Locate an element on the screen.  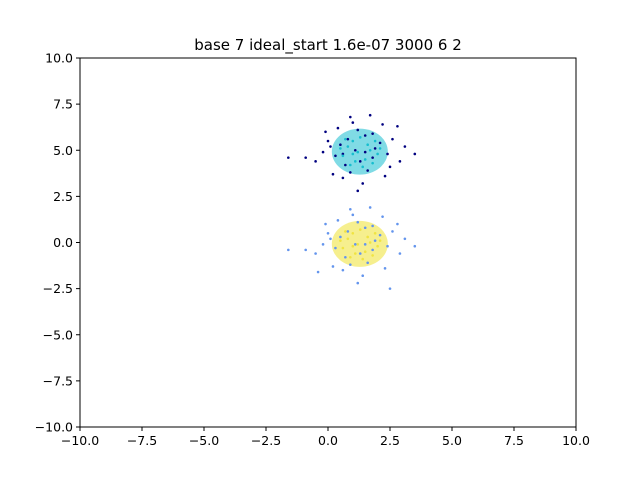
y-tick-label: 2.5 is located at coordinates (63, 196).